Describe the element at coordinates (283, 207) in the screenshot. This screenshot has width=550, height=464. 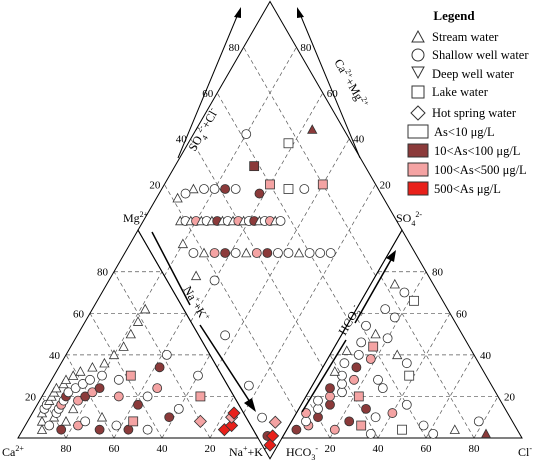
I see `diamond-grid-line` at that location.